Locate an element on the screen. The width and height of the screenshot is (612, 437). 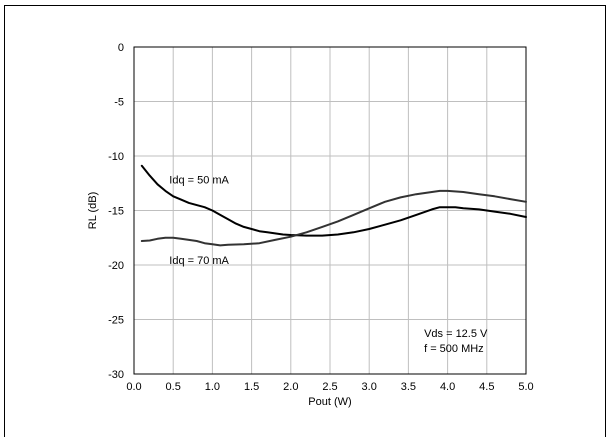
x-tick-label: 4.0 is located at coordinates (447, 387).